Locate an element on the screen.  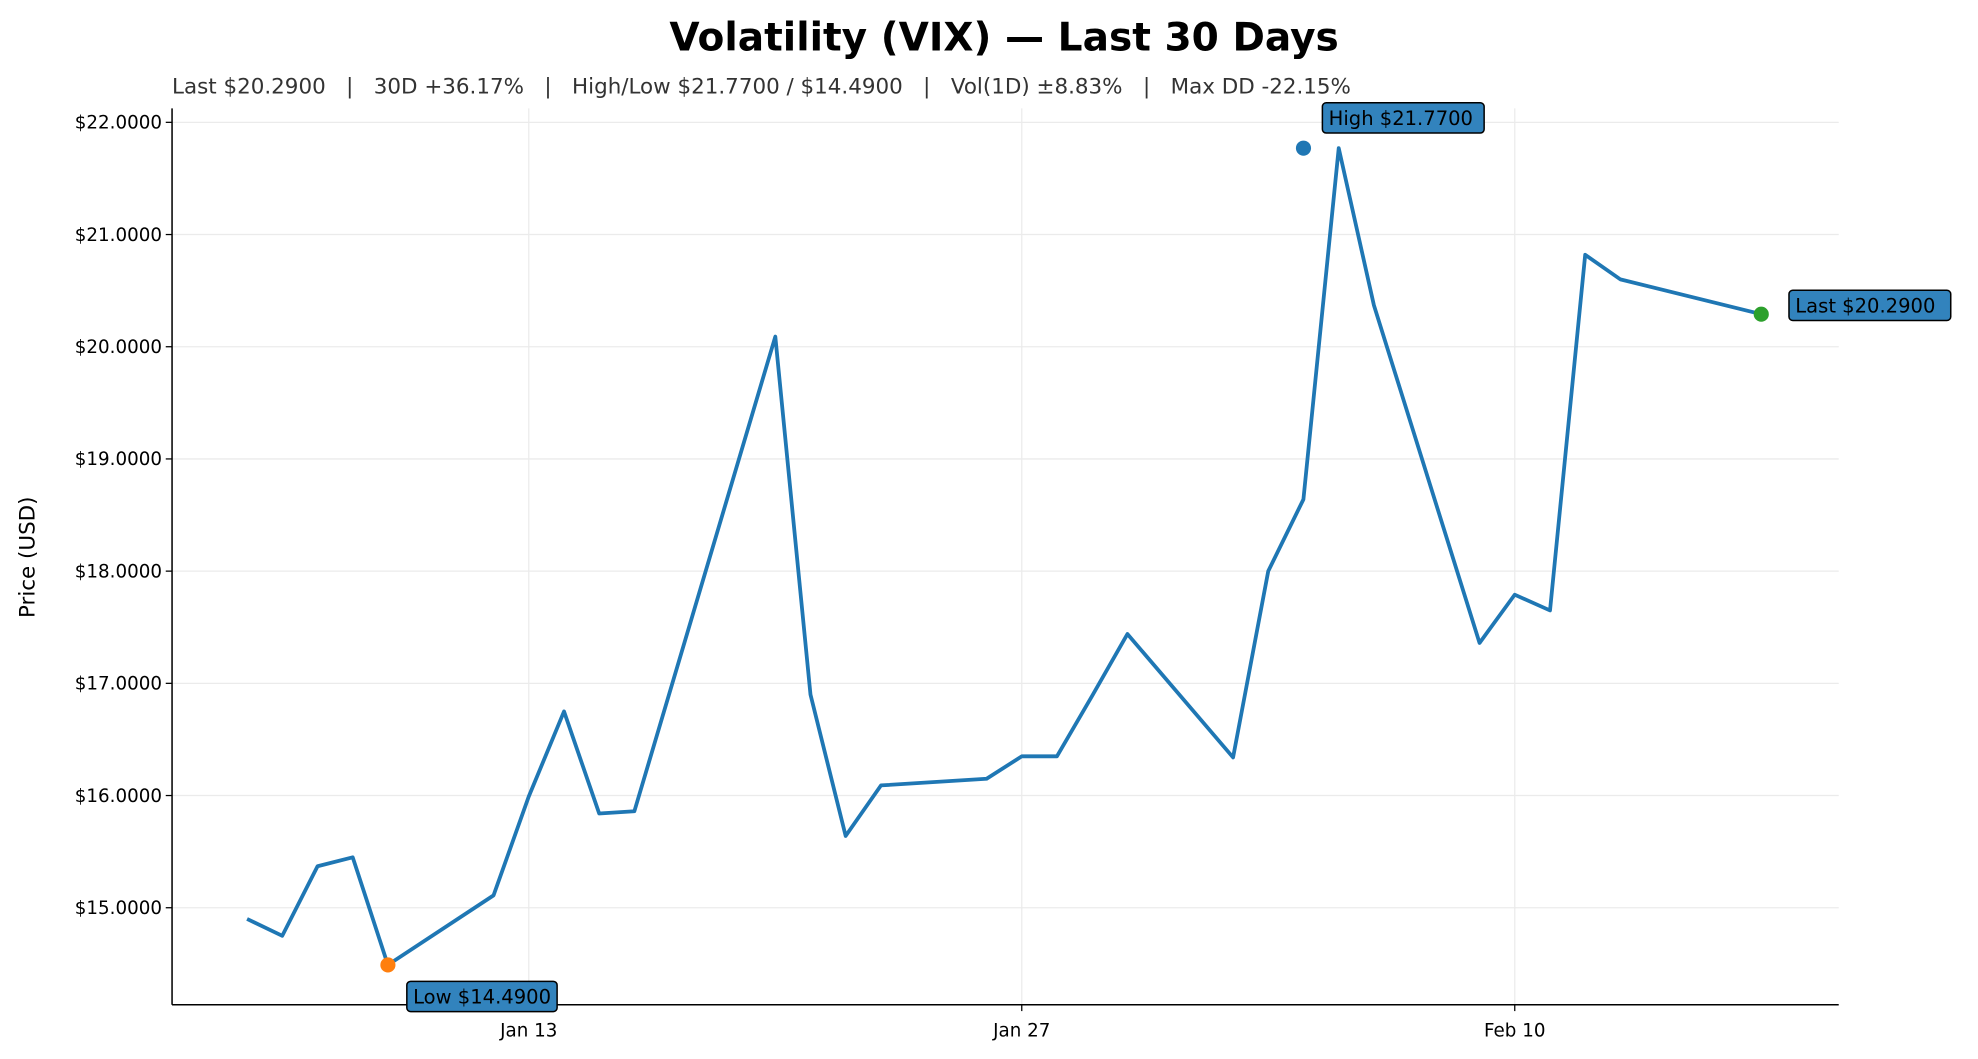
high-marker is located at coordinates (1303, 148).